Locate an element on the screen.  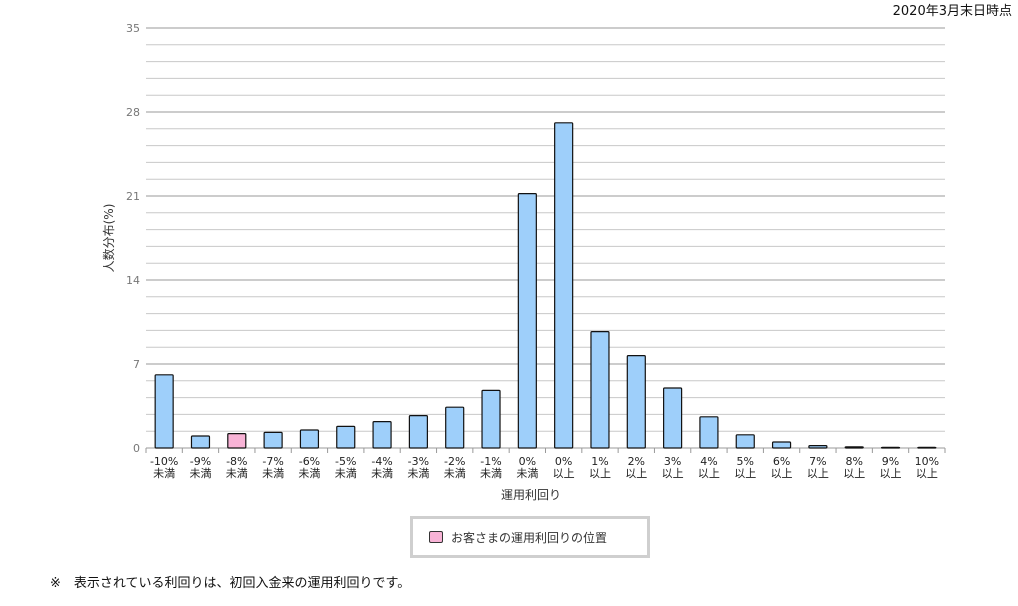
x-tick-label: -7% is located at coordinates (272, 461).